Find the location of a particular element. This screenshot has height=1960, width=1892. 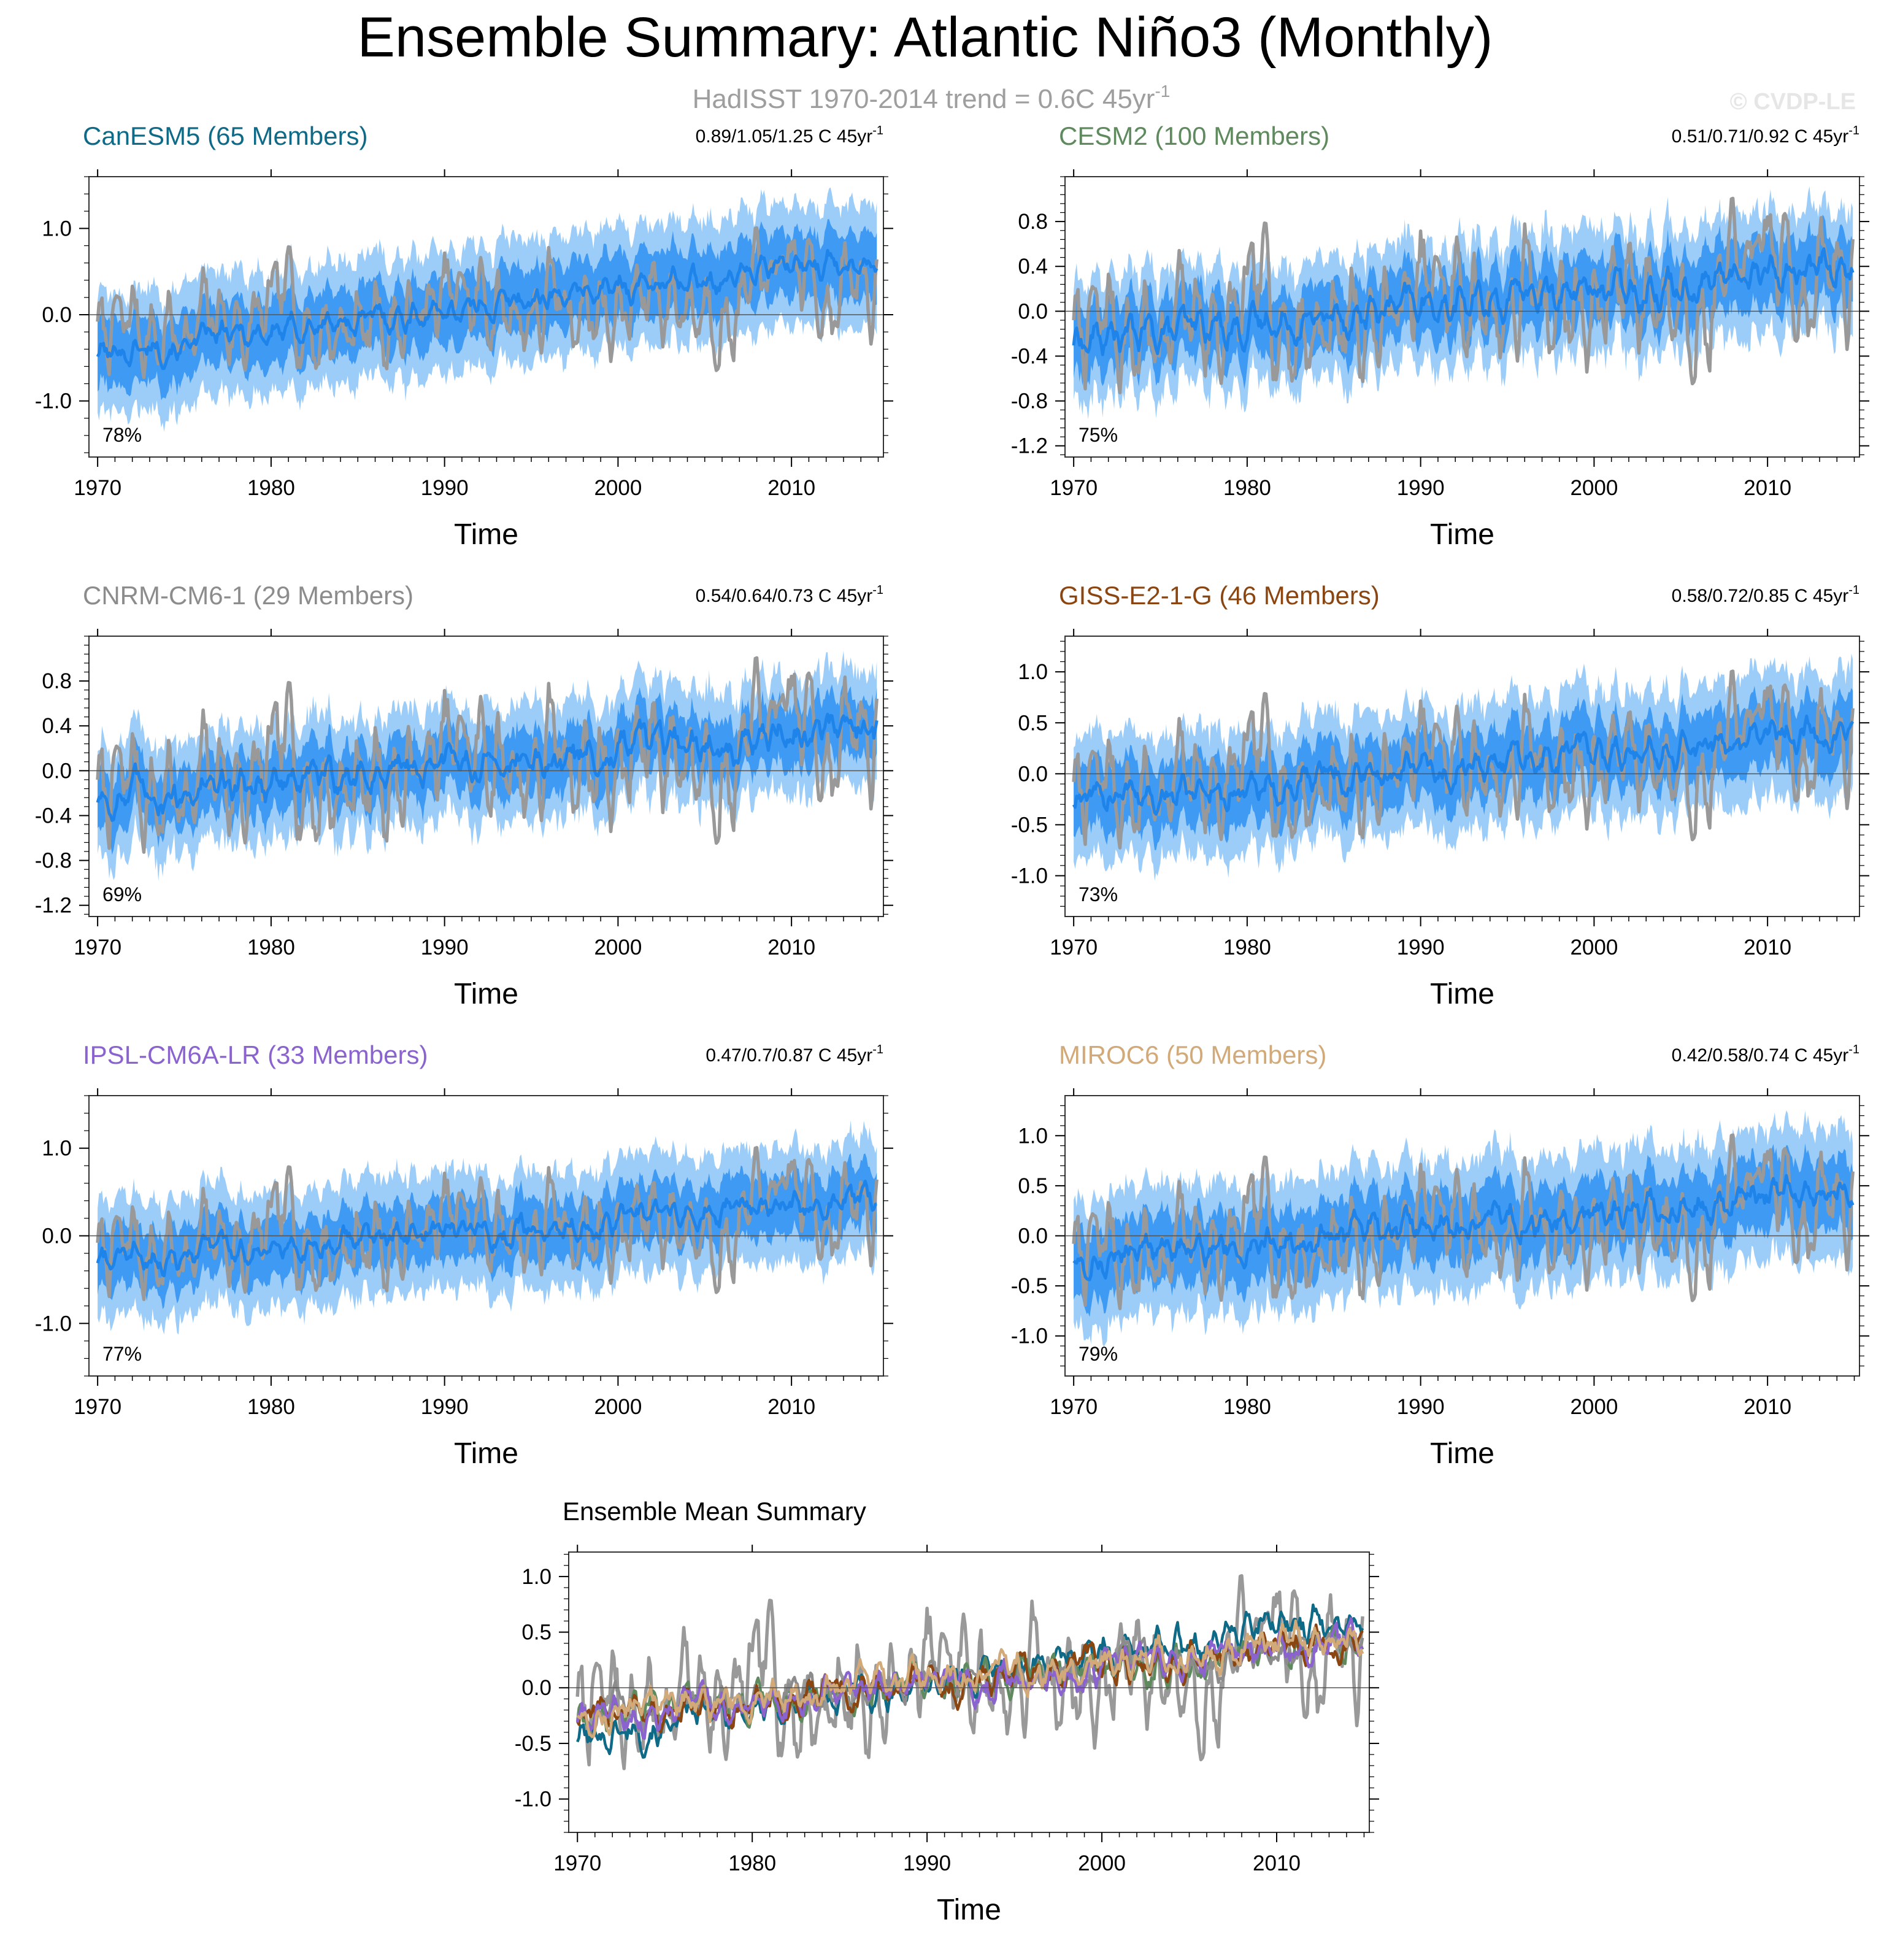

panel-title: CanESM5 (65 Members) is located at coordinates (225, 135).